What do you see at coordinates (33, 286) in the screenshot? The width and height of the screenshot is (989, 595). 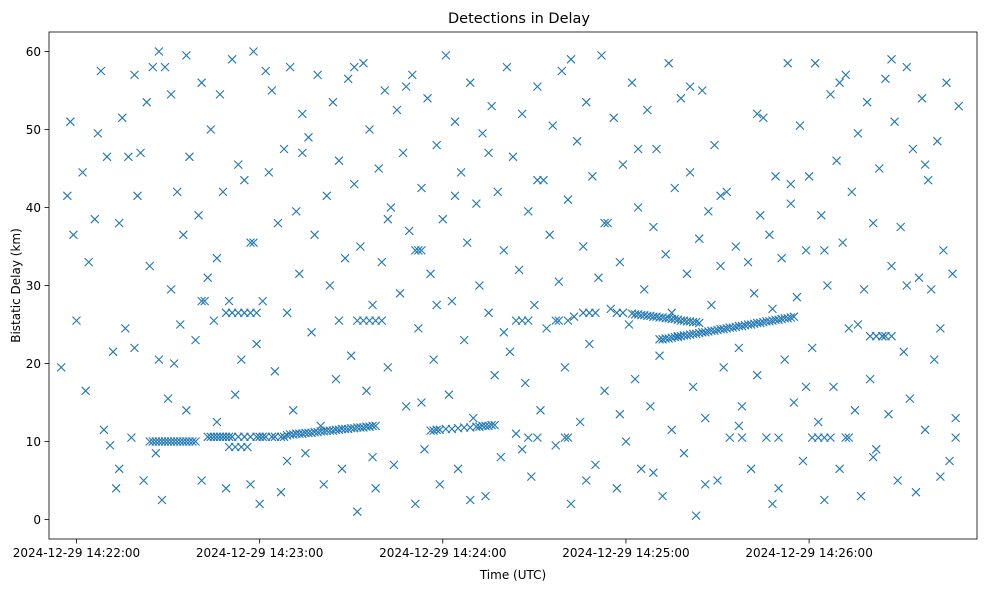 I see `y-tick-label: 30` at bounding box center [33, 286].